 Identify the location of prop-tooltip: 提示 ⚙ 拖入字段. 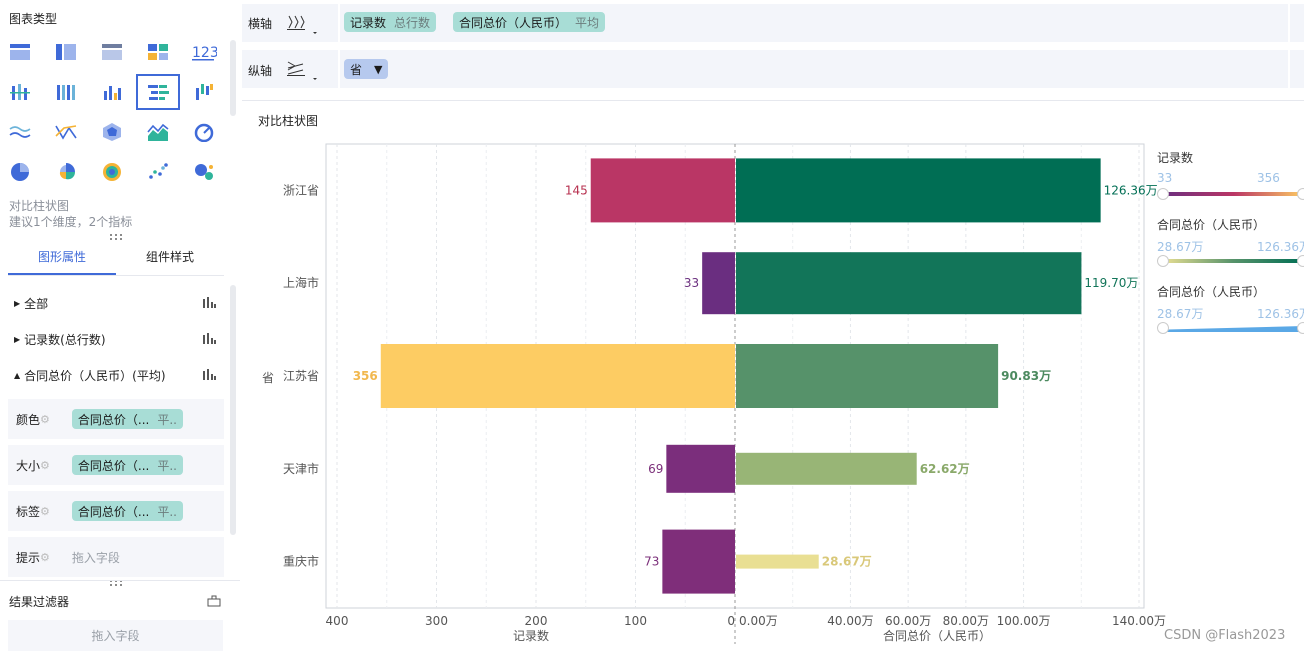
(116, 557).